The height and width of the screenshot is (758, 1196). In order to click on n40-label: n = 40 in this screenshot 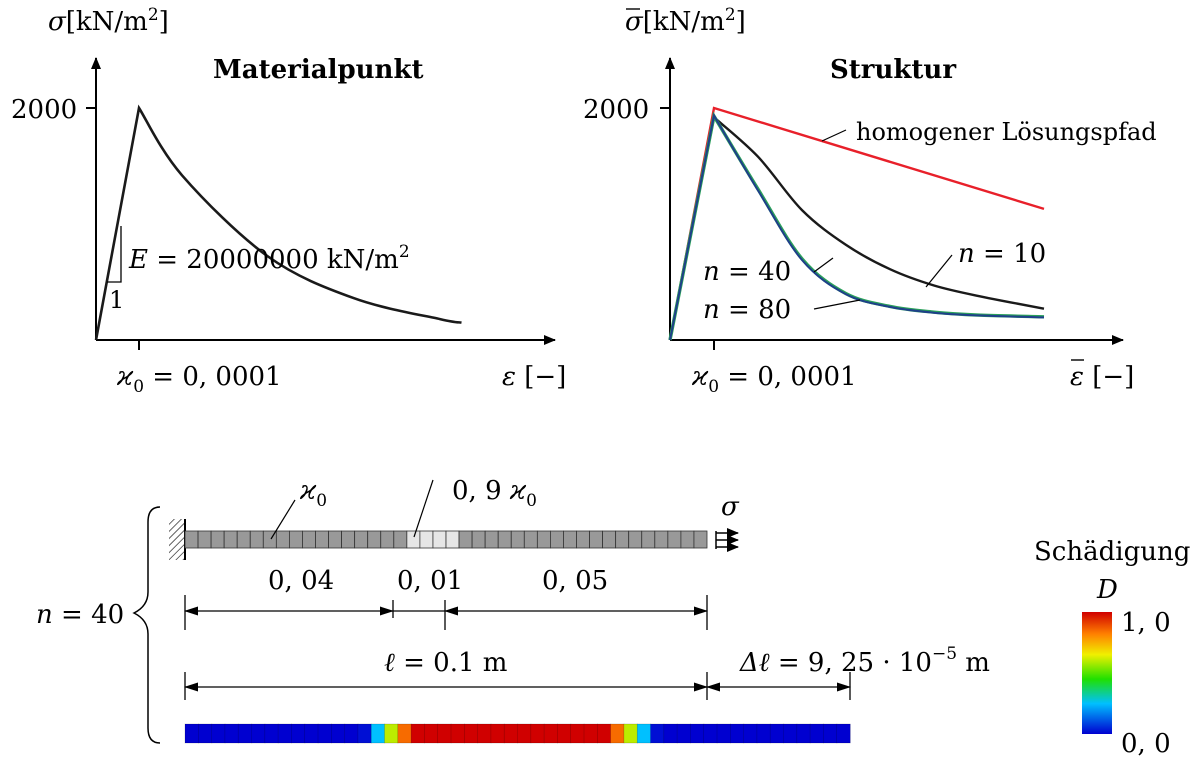, I will do `click(747, 272)`.